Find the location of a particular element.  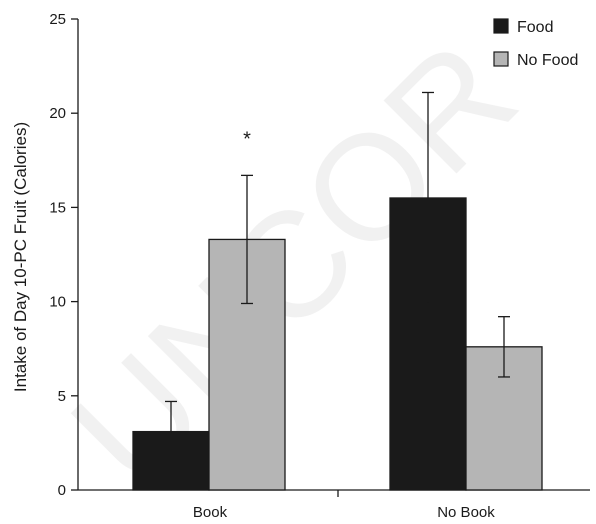

significance-annotation-0: * is located at coordinates (247, 139).